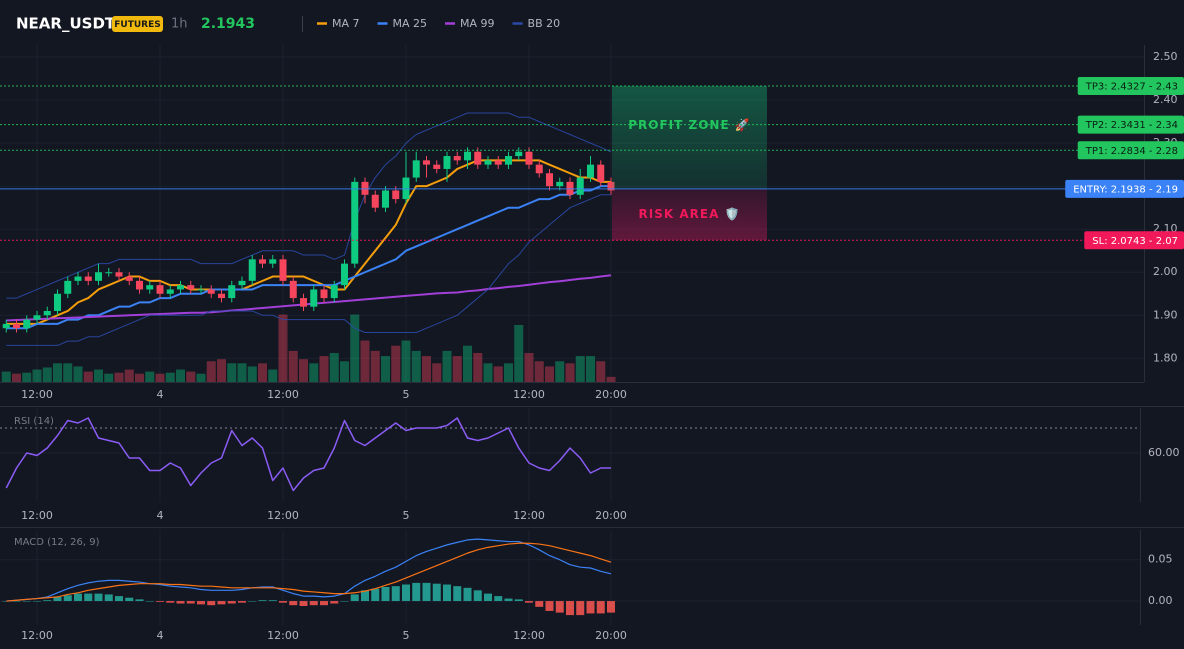 This screenshot has height=649, width=1184. I want to click on level-label: TP2: 2.3431 - 2.34, so click(1131, 125).